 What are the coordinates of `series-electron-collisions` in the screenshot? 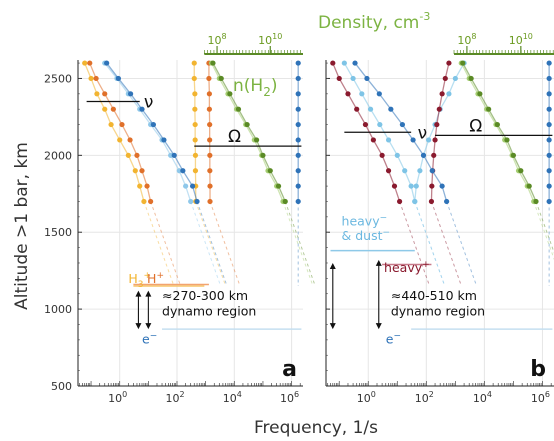 It's located at (415, 173).